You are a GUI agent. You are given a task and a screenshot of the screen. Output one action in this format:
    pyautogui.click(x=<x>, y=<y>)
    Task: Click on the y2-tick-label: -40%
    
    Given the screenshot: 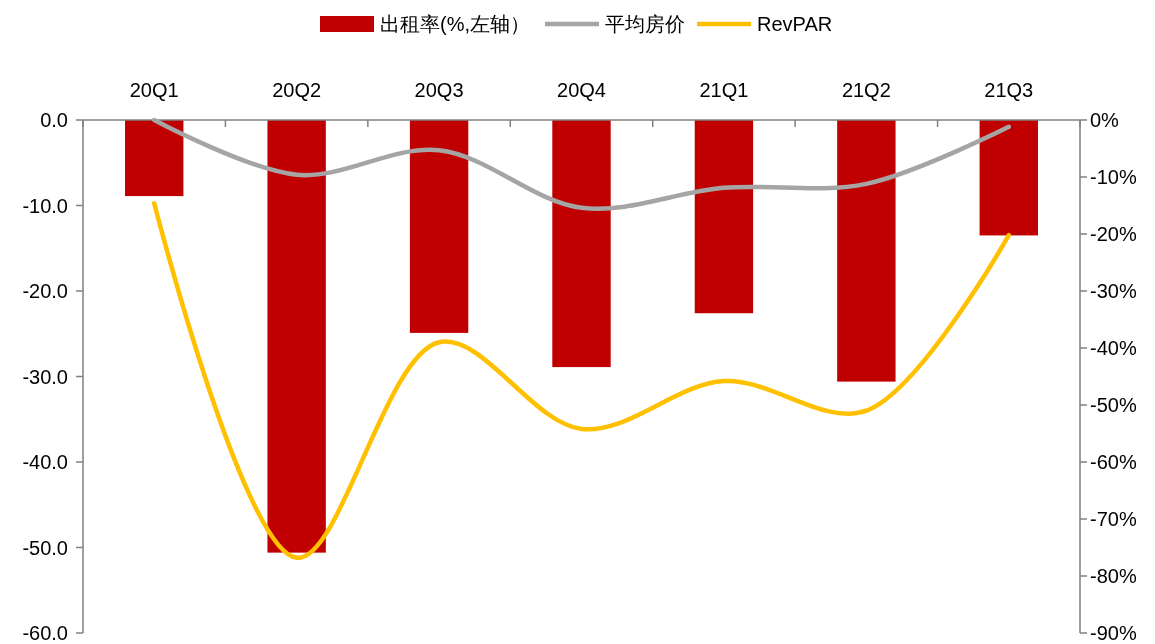 What is the action you would take?
    pyautogui.click(x=1113, y=348)
    